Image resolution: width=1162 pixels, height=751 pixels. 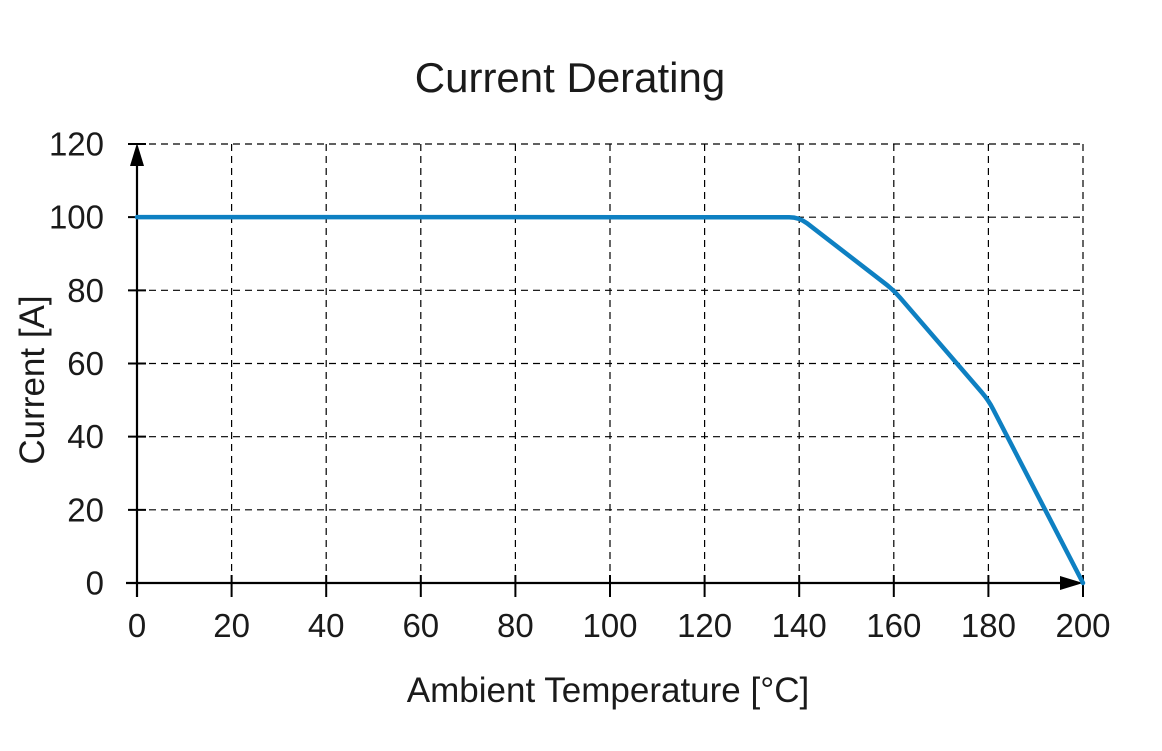 I want to click on y-tick-label: 100, so click(x=76, y=217).